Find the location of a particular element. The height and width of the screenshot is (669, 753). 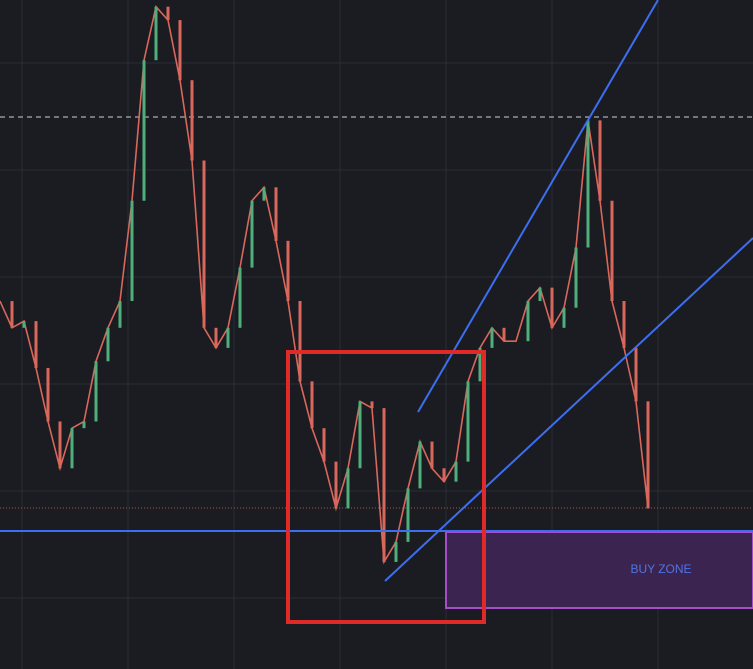

buy-zone is located at coordinates (599, 570).